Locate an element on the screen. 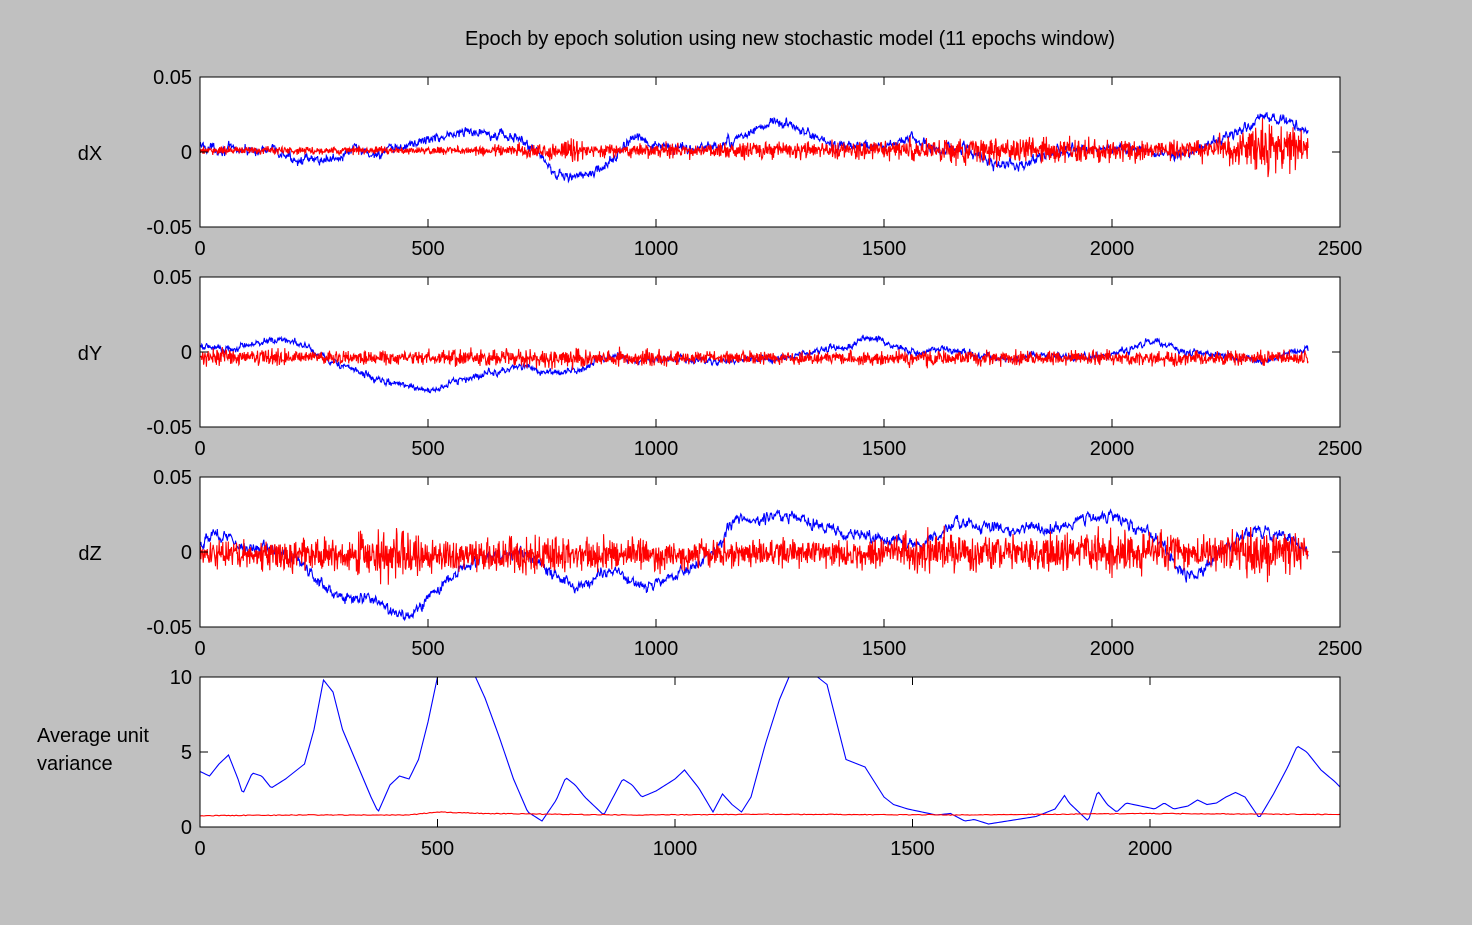  y-axis-label: Average unit variance is located at coordinates (93, 750).